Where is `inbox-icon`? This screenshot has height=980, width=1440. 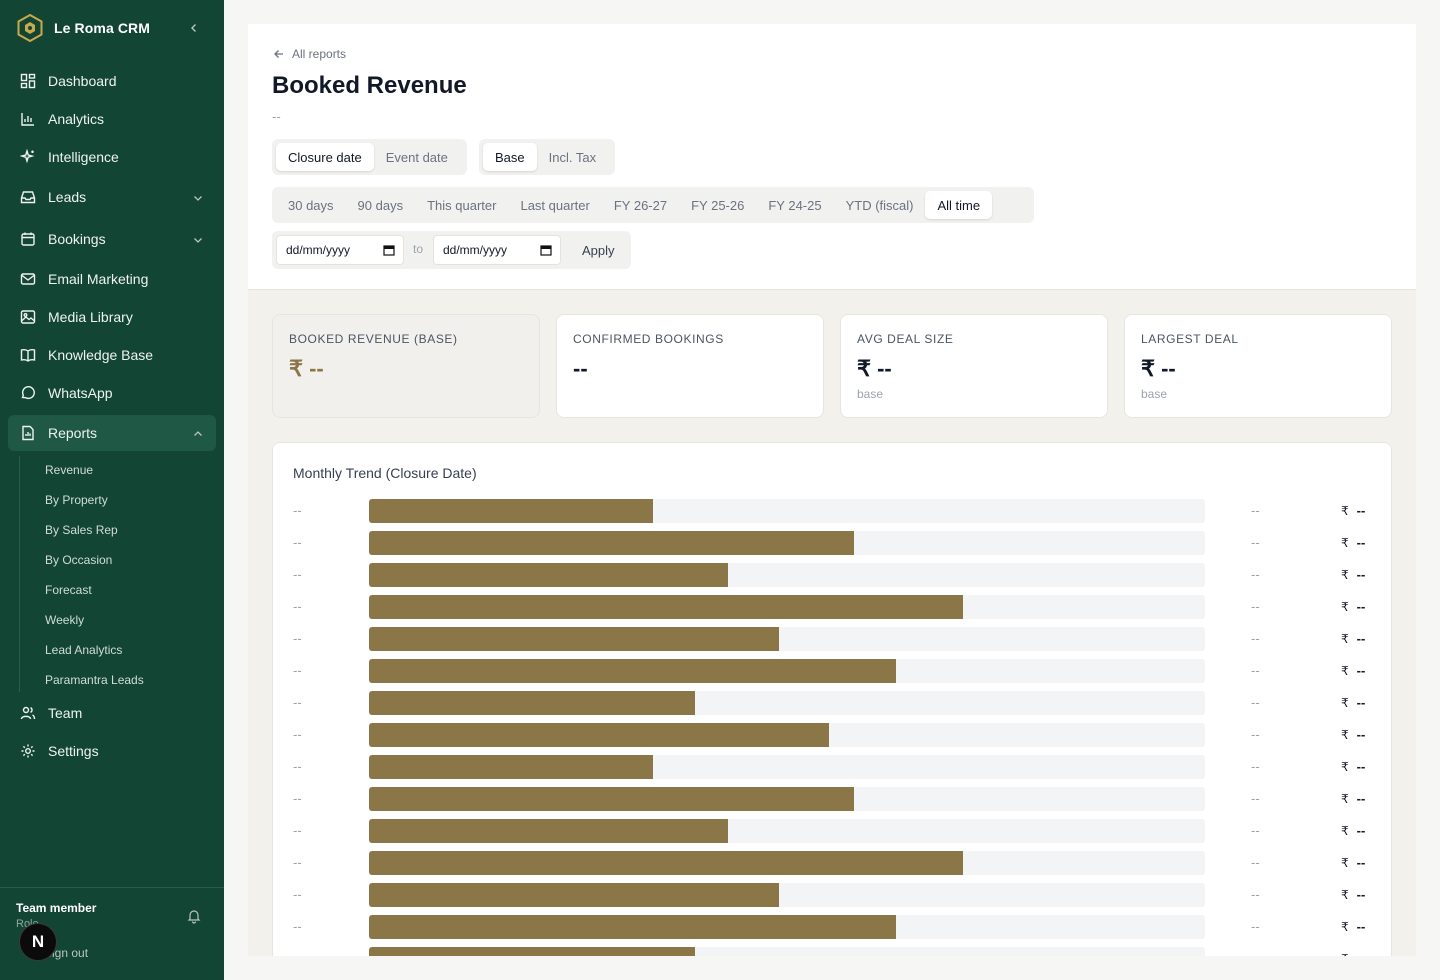
inbox-icon is located at coordinates (28, 197).